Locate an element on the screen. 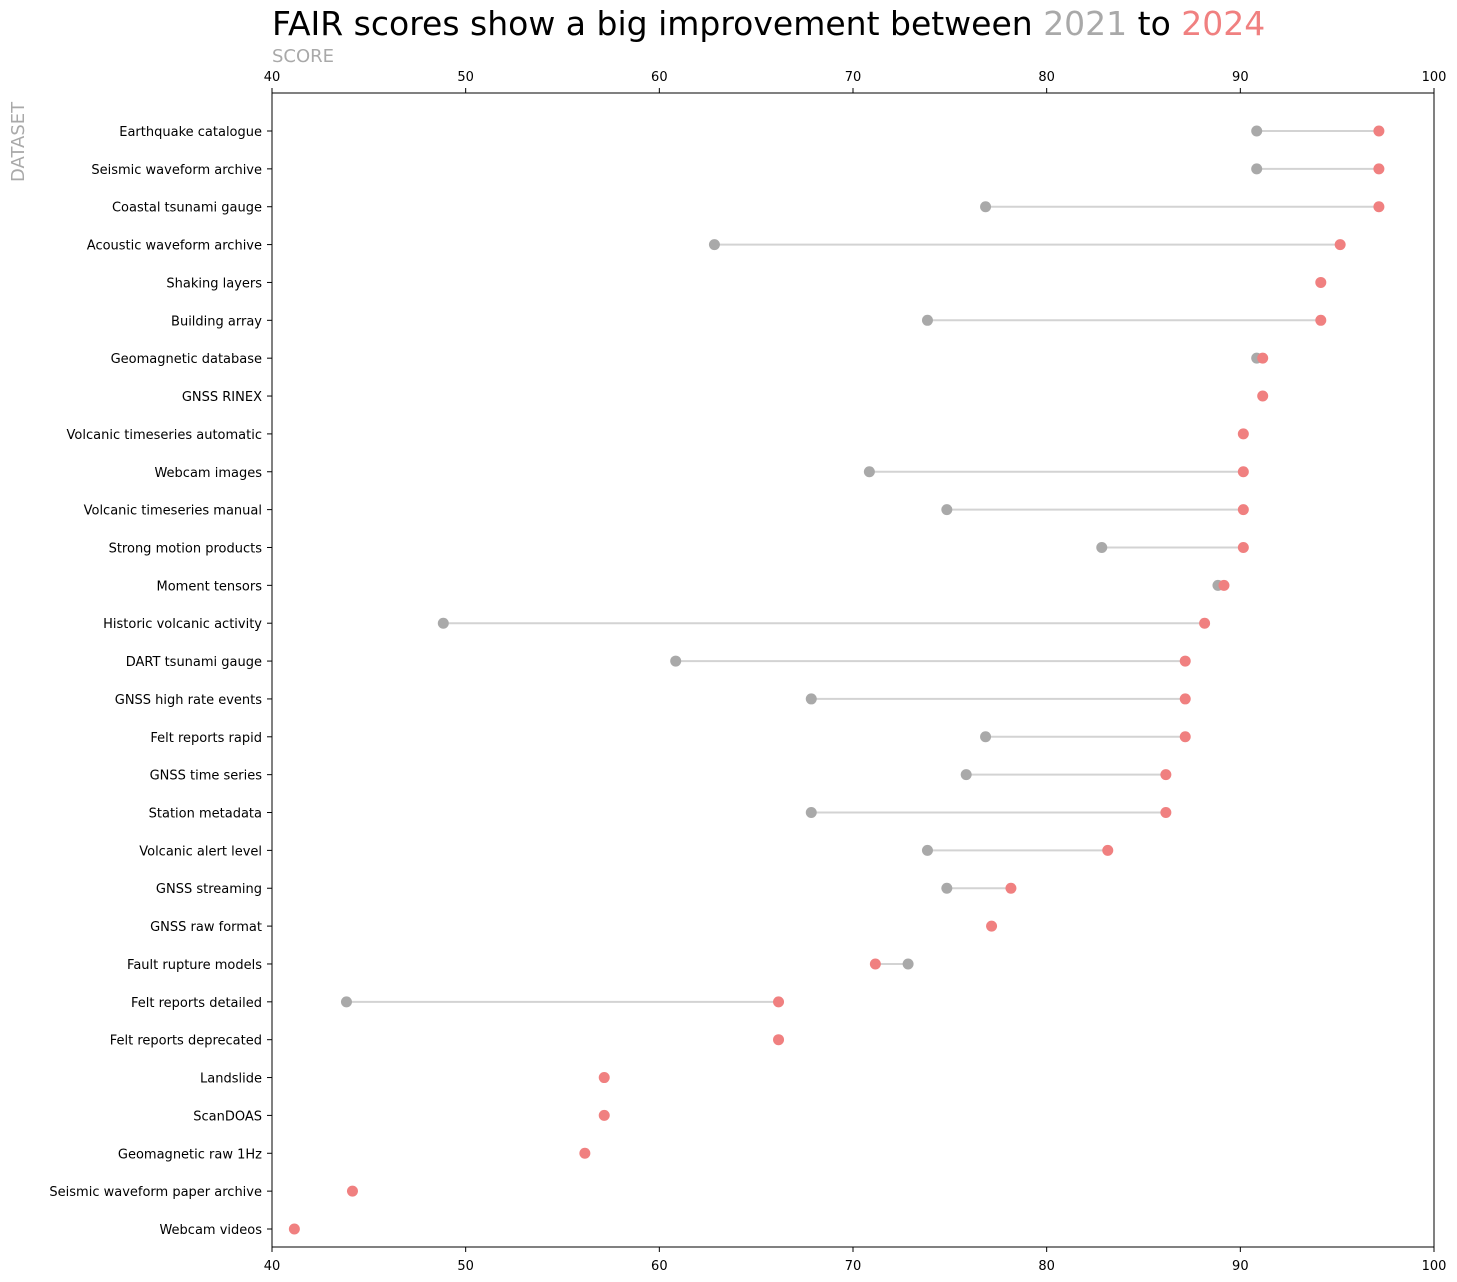  y-tick-label: GNSS time series is located at coordinates (206, 776).